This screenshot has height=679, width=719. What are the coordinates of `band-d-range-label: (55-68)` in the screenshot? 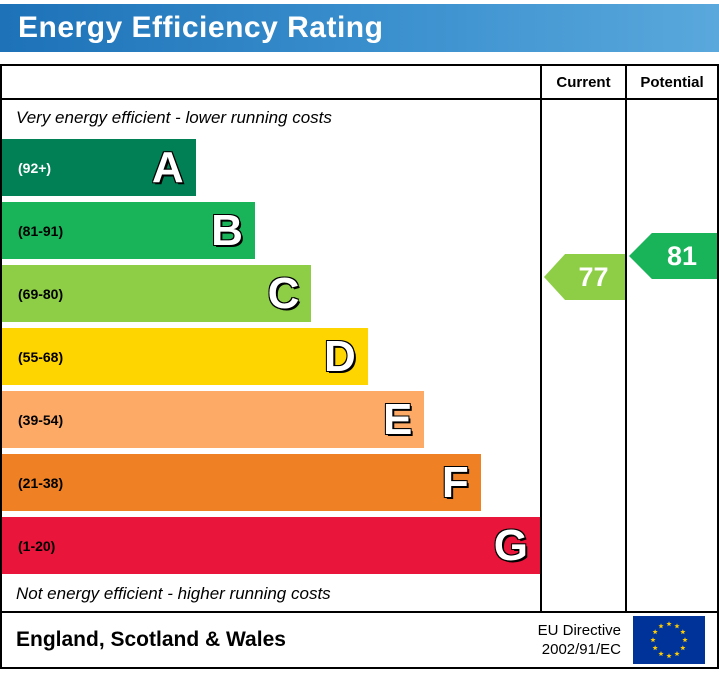 It's located at (41, 356).